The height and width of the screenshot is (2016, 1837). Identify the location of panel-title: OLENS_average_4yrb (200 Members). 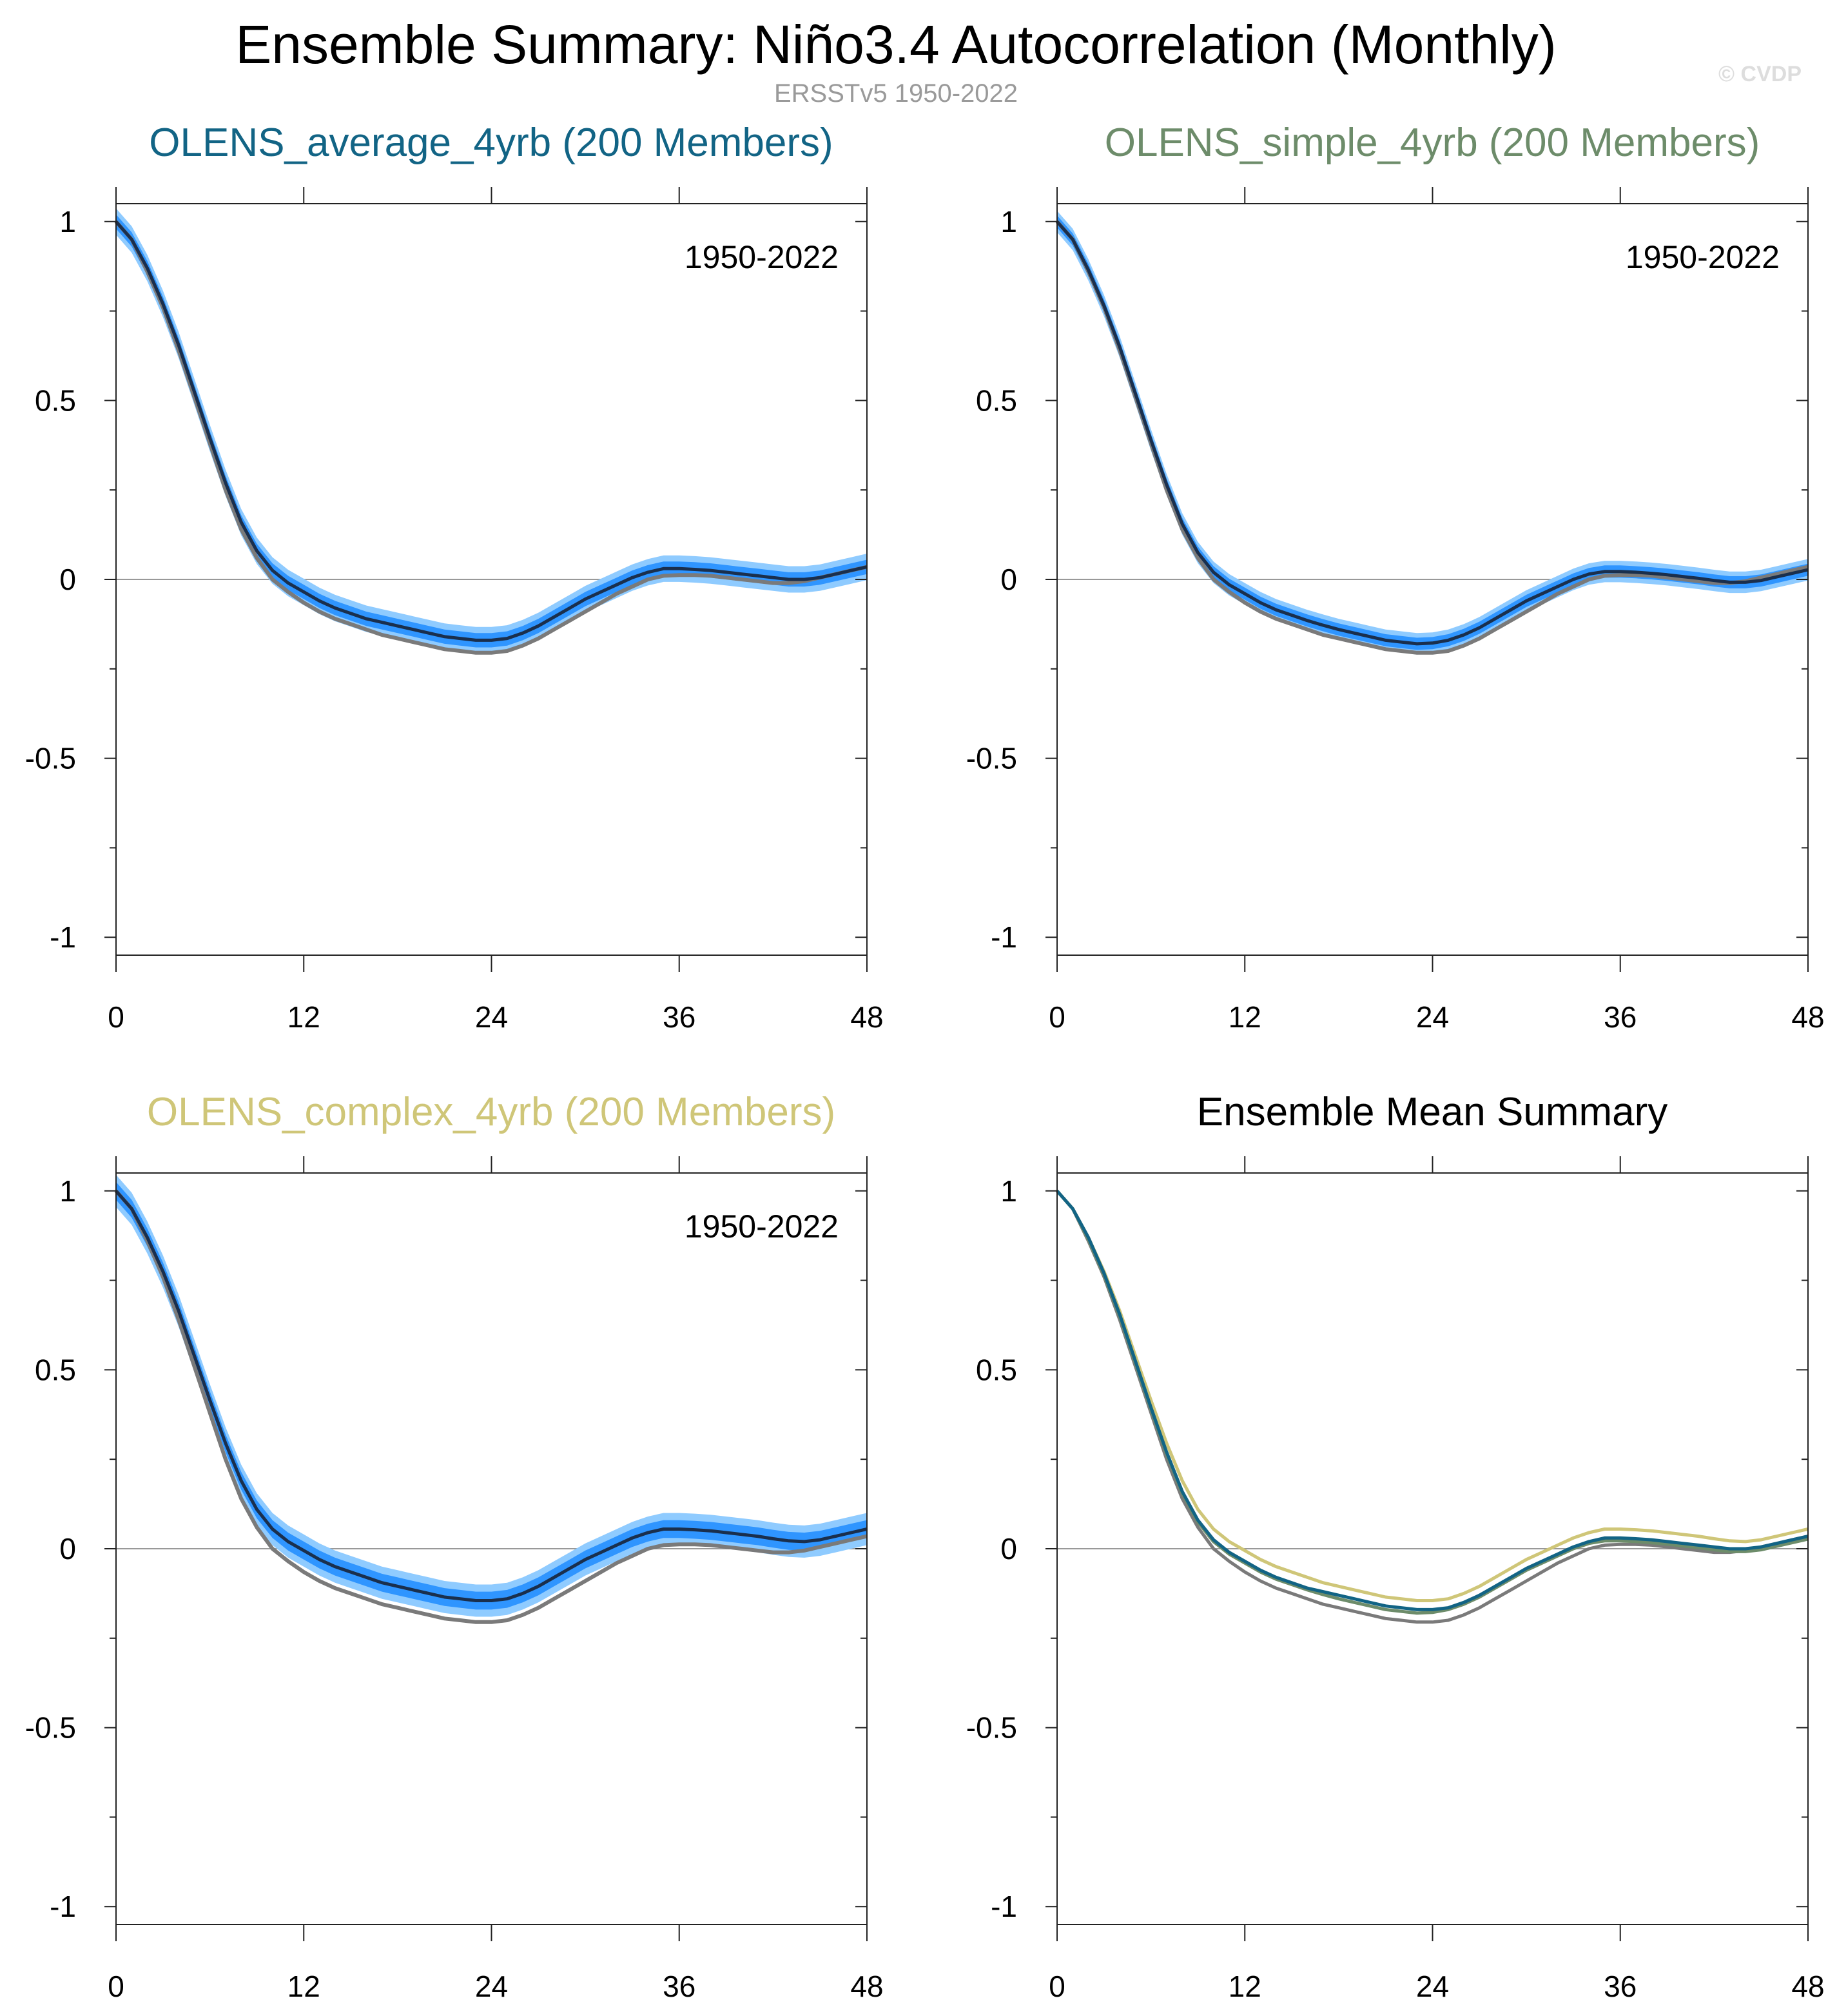
(491, 143).